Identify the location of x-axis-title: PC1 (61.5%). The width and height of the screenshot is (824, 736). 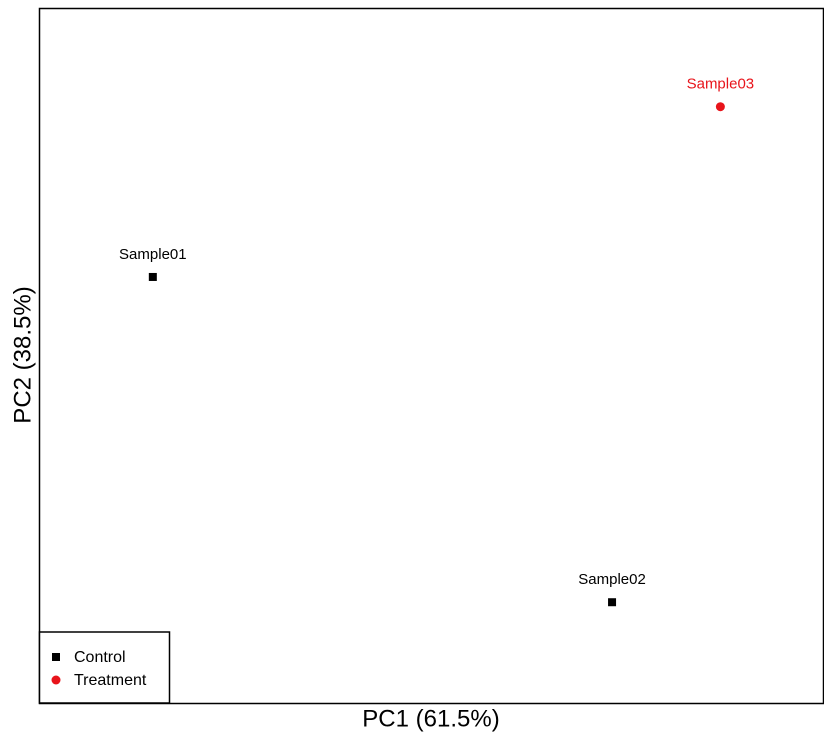
(430, 718).